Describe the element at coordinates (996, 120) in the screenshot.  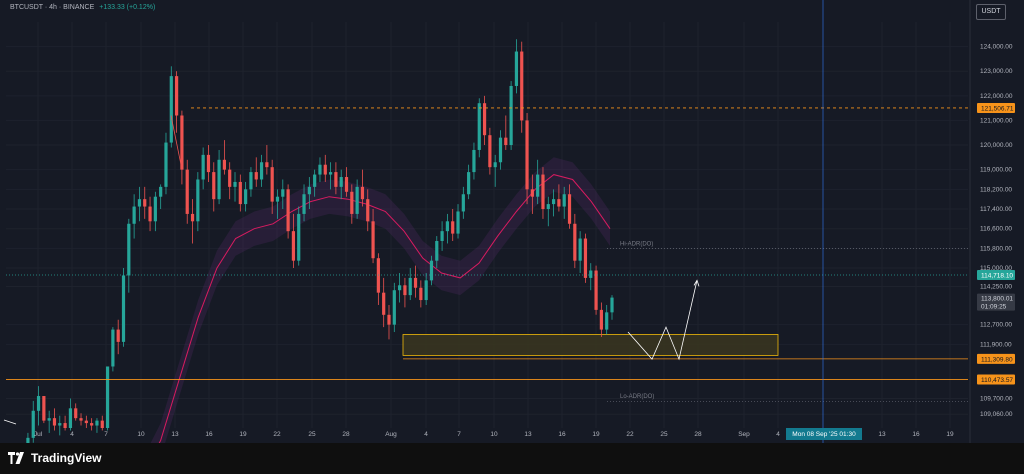
I see `price-tick-label: 121,000.00` at that location.